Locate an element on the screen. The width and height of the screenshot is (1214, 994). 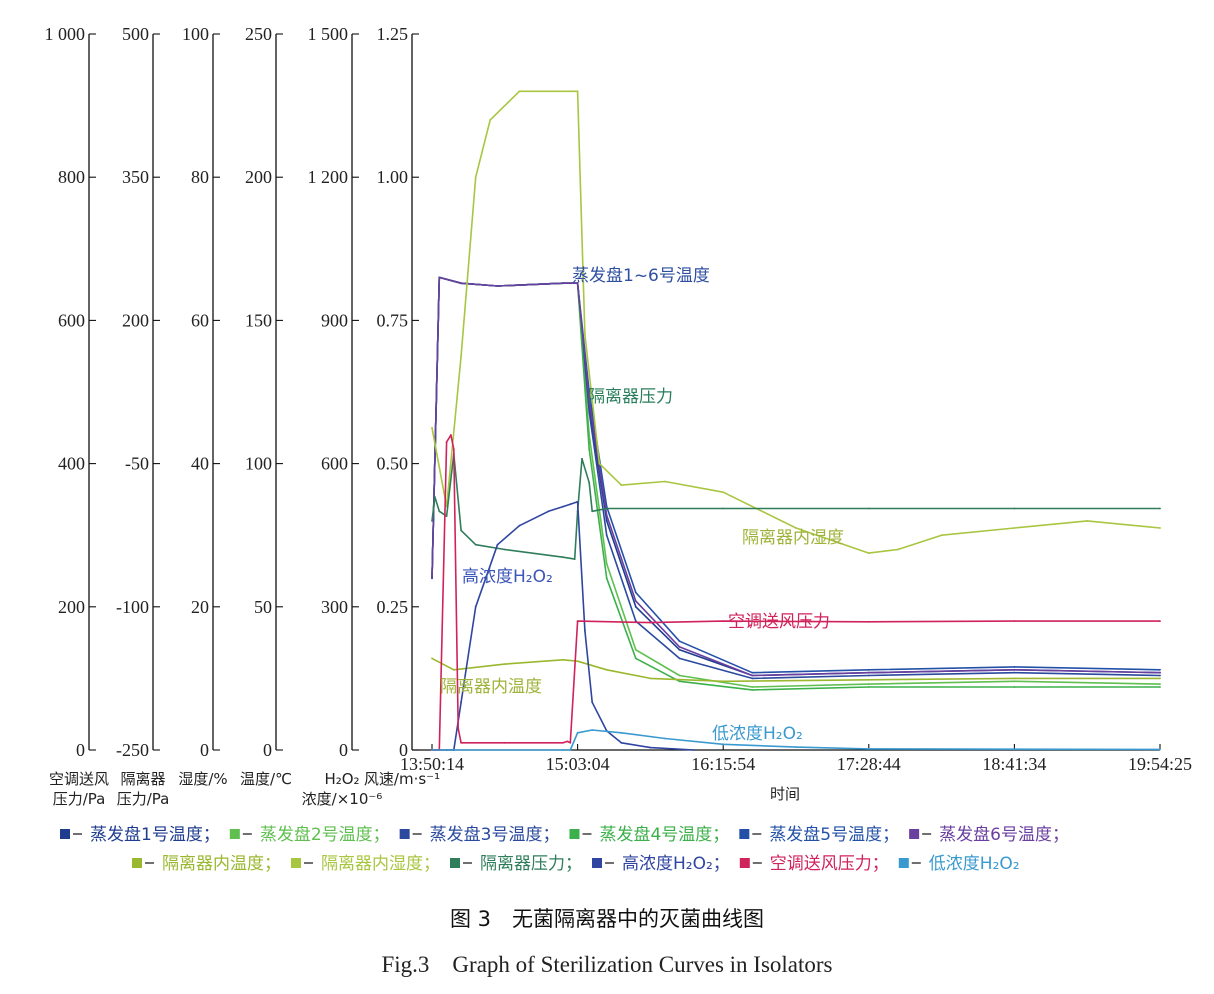
annotation-label: 空调送风压力 is located at coordinates (779, 622).